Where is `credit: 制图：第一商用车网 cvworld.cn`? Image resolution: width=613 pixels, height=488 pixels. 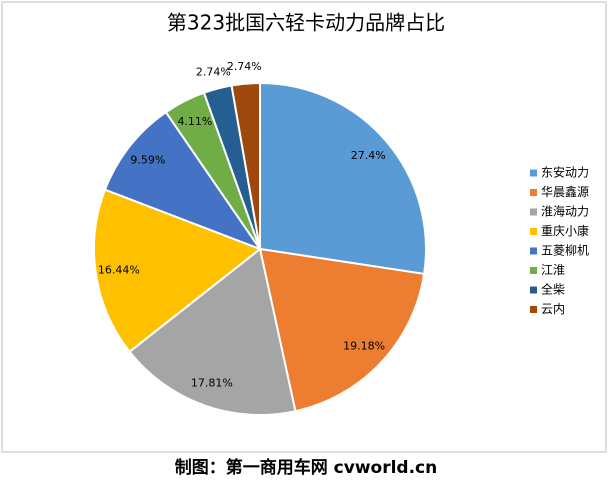
credit: 制图：第一商用车网 cvworld.cn is located at coordinates (306, 467).